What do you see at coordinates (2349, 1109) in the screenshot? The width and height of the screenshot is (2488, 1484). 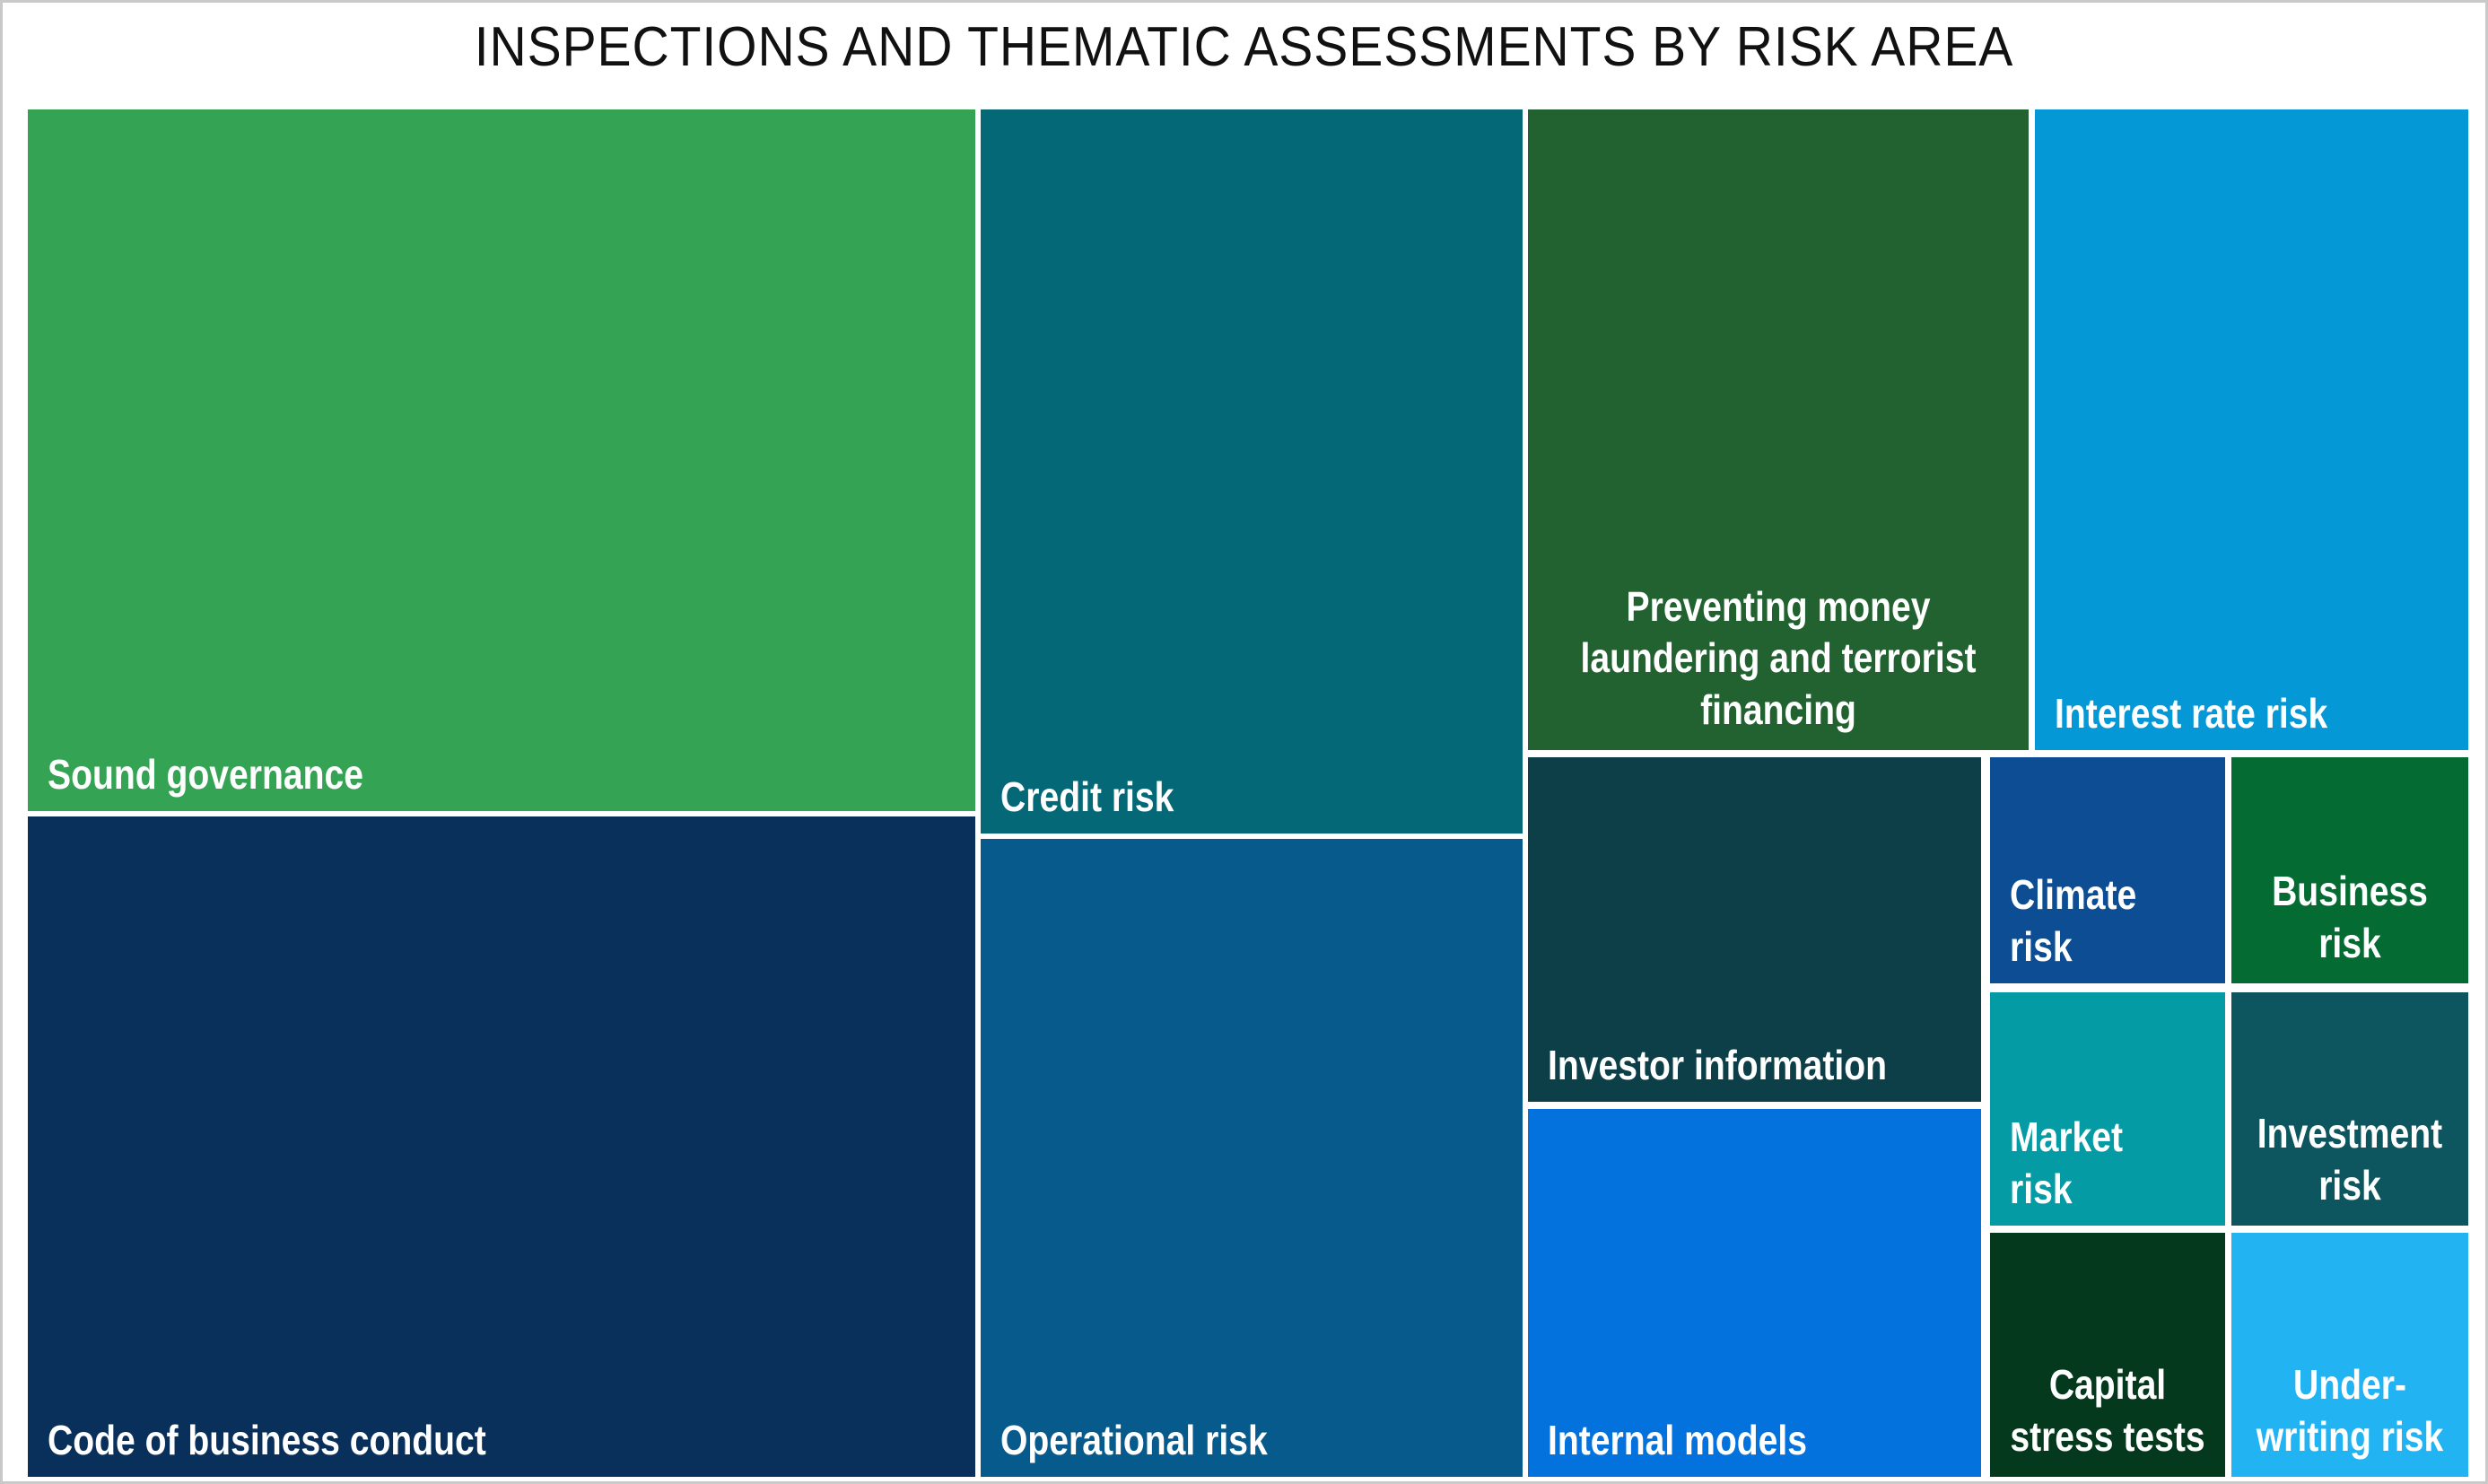 I see `treemap-tile-investment-risk: Investment risk` at bounding box center [2349, 1109].